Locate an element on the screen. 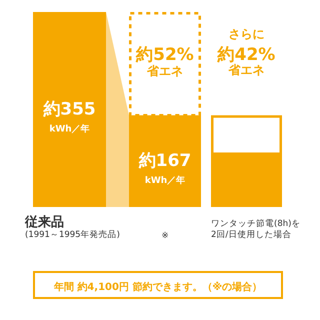  x-tick-label: 従来品 (1991～1995年発売品) is located at coordinates (72, 227).